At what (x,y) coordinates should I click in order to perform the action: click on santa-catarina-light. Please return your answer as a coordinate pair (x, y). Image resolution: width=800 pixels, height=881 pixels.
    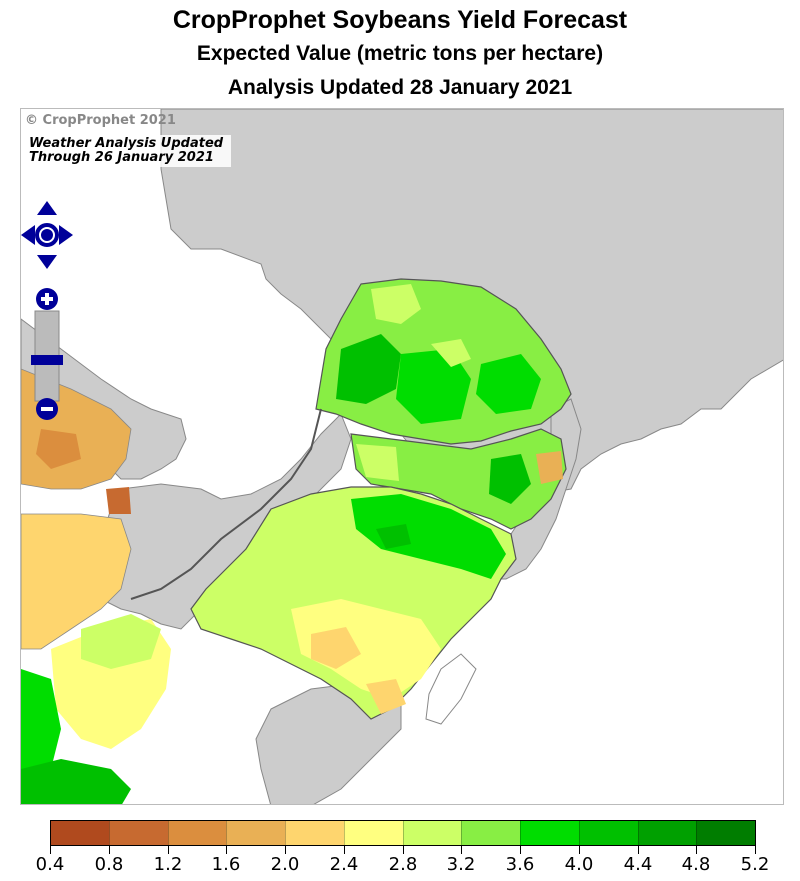
    Looking at the image, I should click on (377, 462).